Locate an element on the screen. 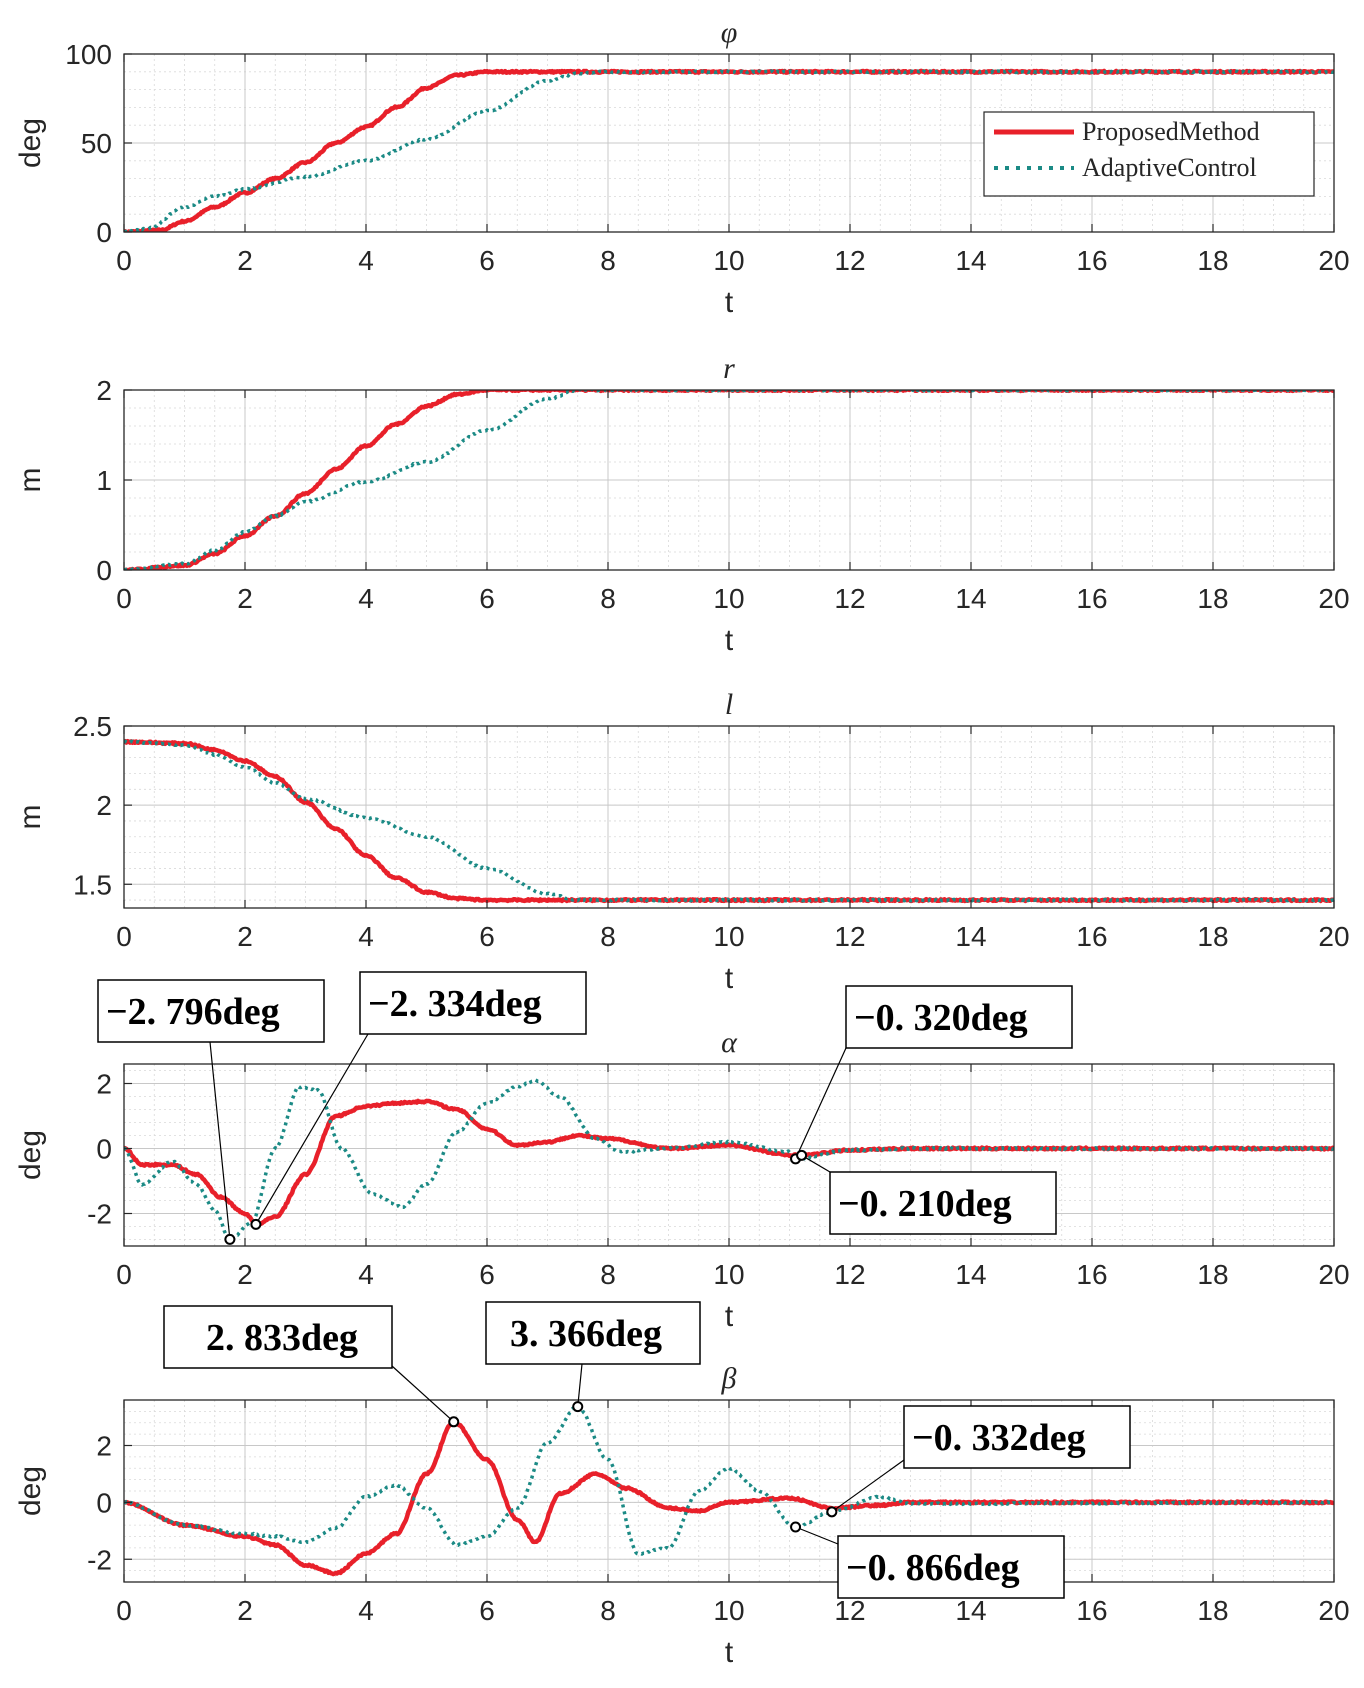 This screenshot has width=1364, height=1688. annotation-alpha-min-adaptive: −2. 796deg is located at coordinates (193, 1012).